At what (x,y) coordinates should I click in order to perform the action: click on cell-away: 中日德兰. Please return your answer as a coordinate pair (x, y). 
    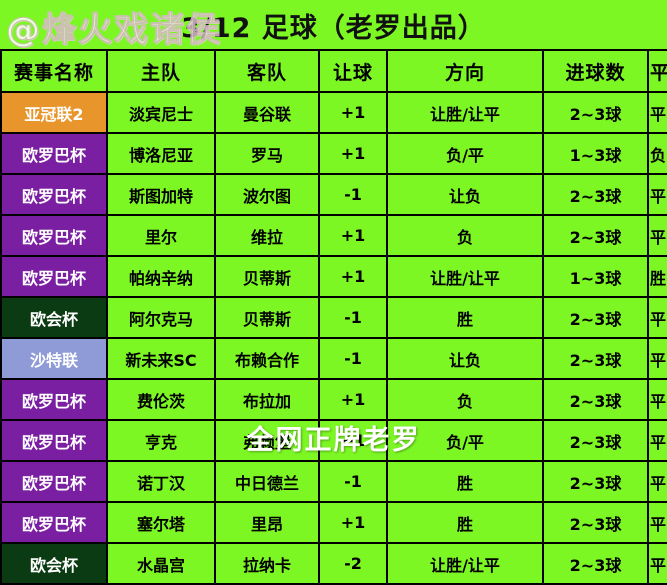
    Looking at the image, I should click on (267, 481).